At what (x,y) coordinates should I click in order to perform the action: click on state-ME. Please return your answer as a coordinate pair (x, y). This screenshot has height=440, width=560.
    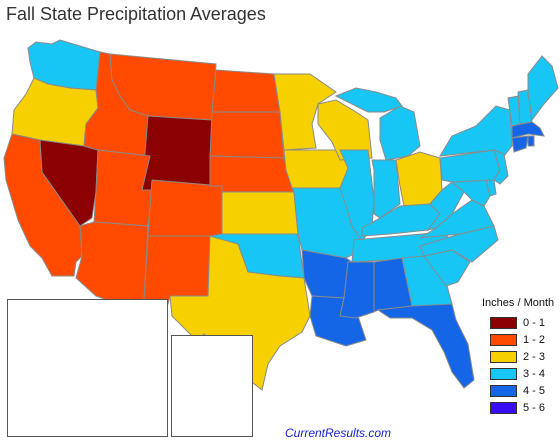
    Looking at the image, I should click on (543, 88).